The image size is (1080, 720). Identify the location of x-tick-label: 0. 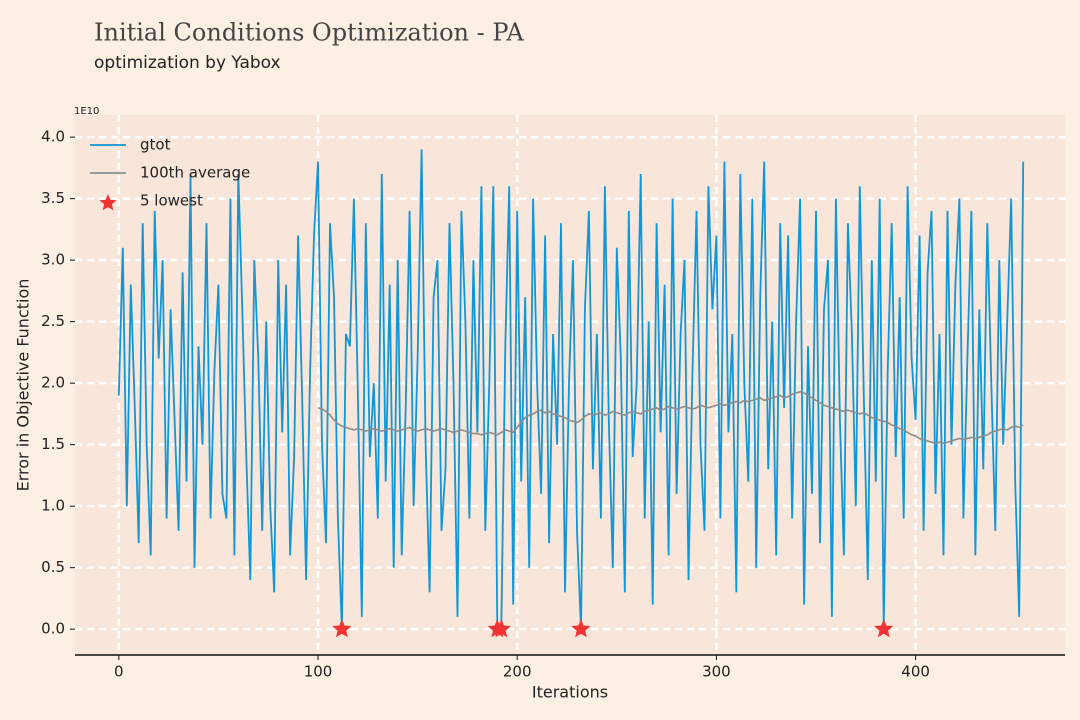
(119, 672).